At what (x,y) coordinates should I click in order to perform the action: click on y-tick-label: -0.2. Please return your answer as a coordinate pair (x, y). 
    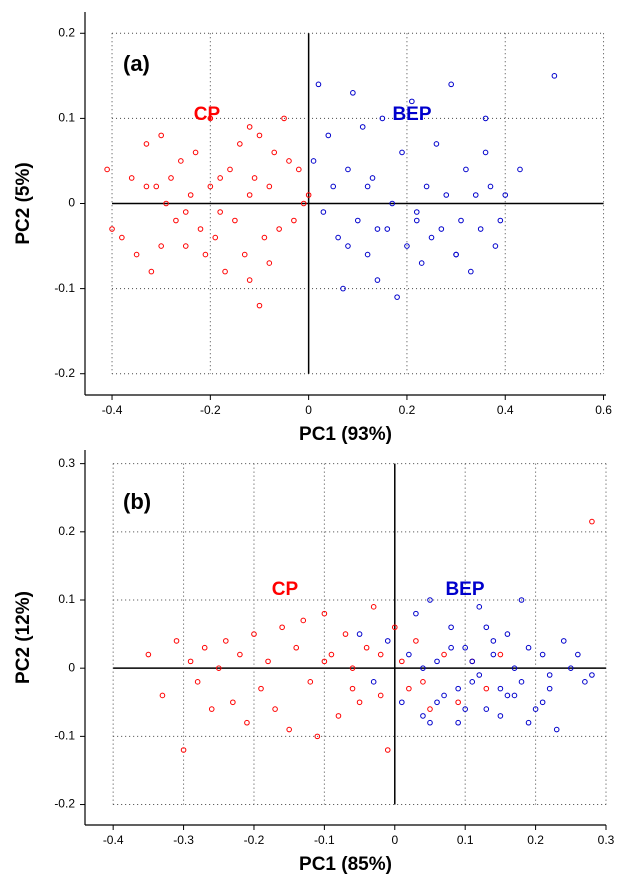
    Looking at the image, I should click on (64, 373).